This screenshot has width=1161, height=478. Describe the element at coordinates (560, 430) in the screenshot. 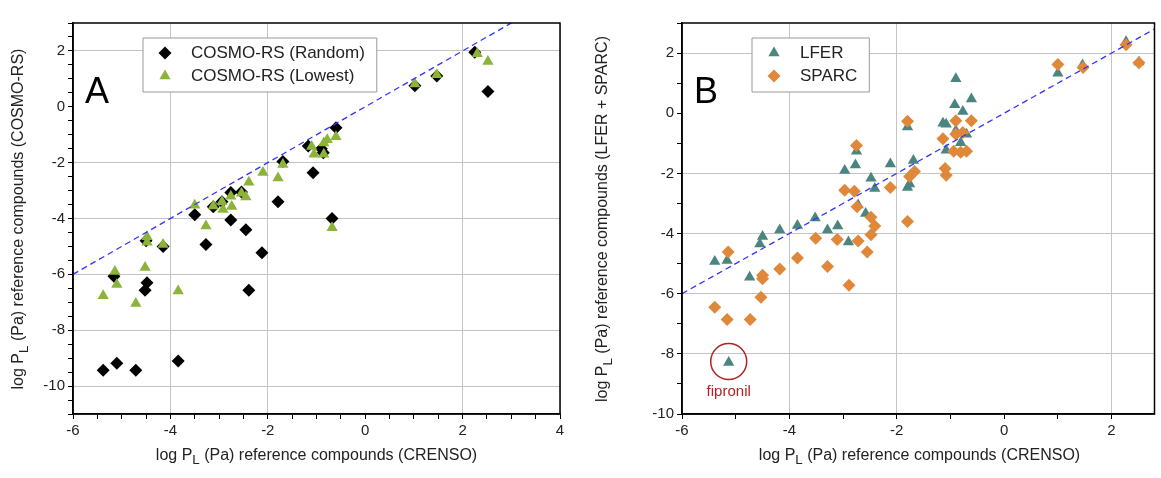

I see `x-tick-label: 4` at that location.